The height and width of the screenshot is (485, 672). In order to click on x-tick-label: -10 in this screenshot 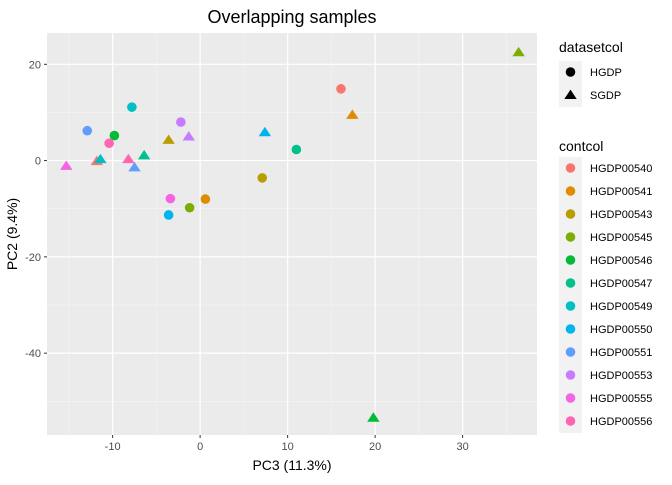, I will do `click(113, 447)`.